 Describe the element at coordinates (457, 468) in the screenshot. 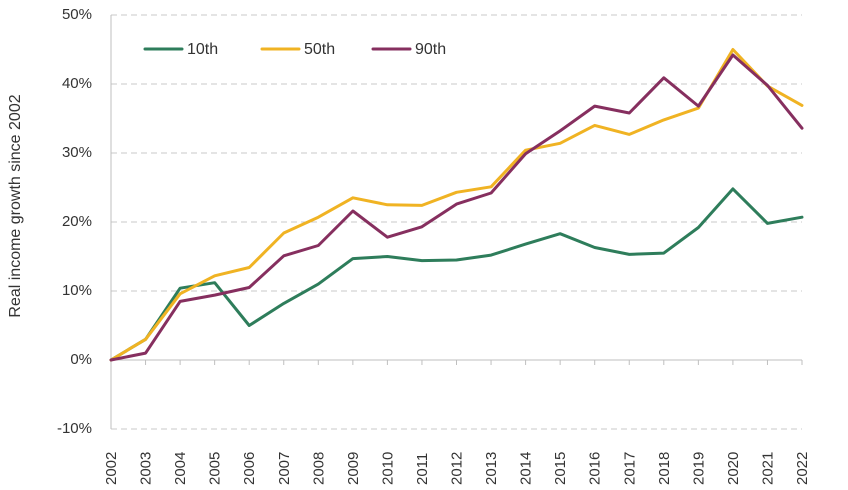

I see `x-tick-label: 2012` at that location.